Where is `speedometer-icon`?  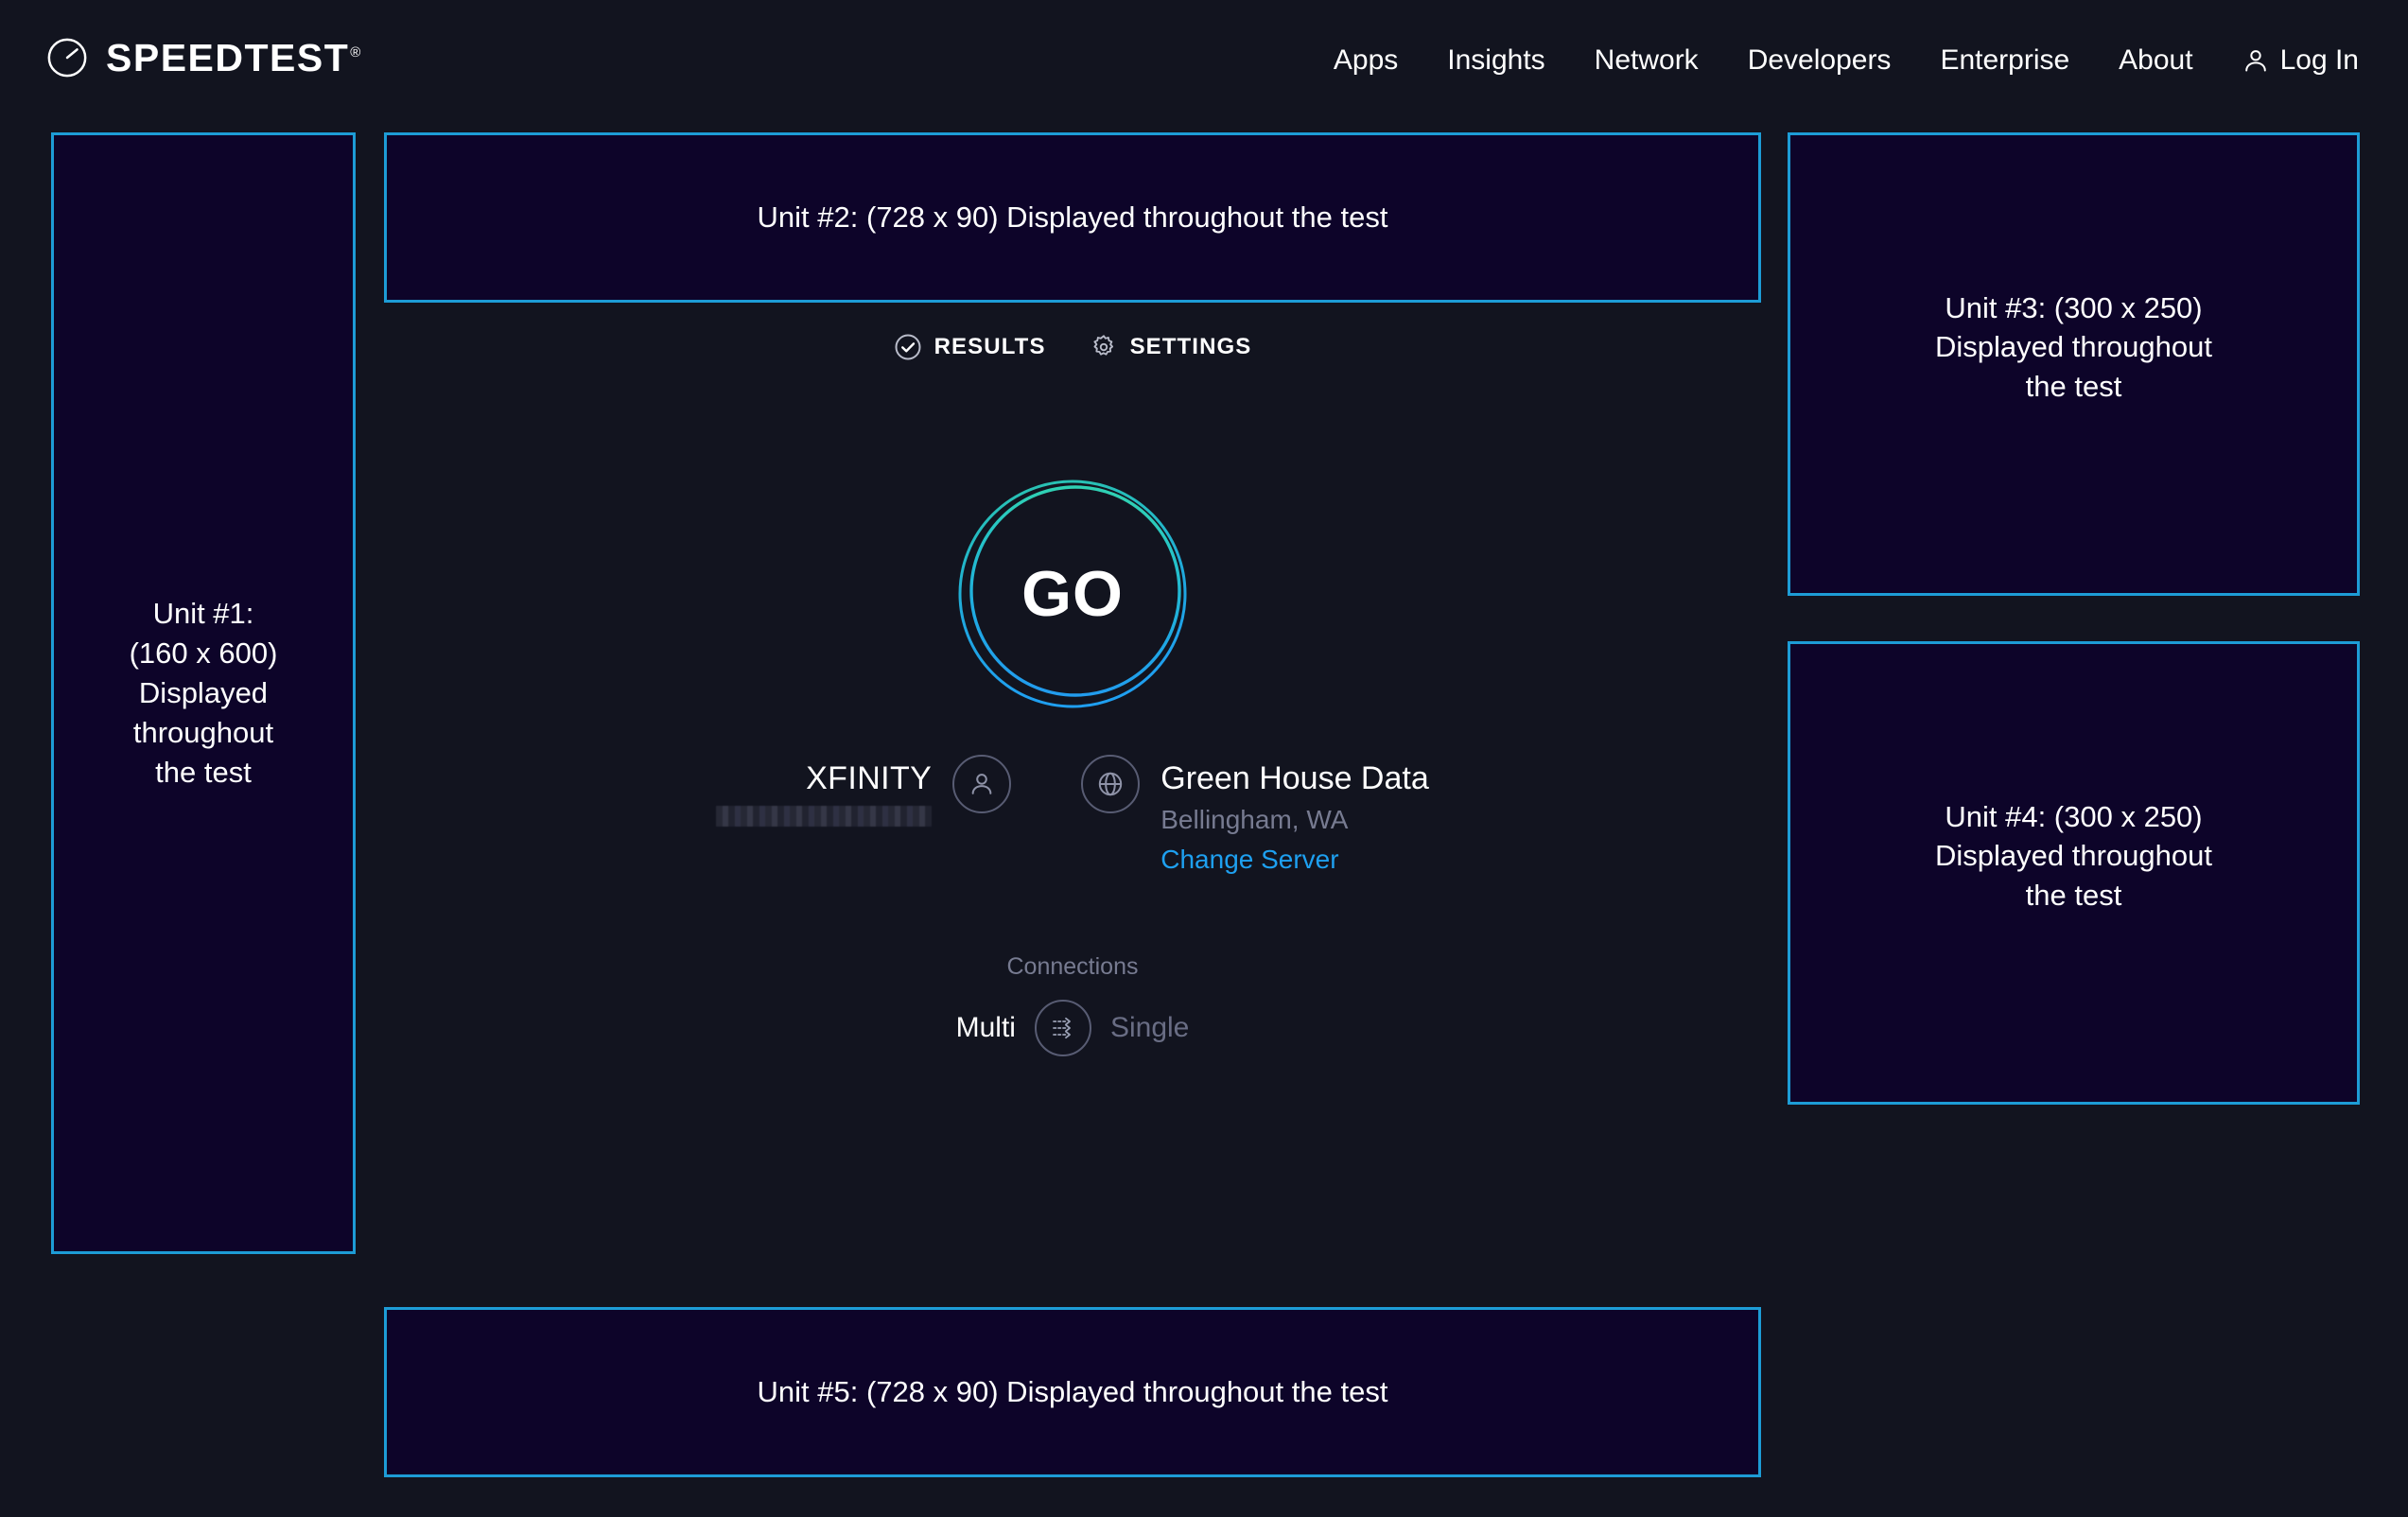
speedometer-icon is located at coordinates (67, 57).